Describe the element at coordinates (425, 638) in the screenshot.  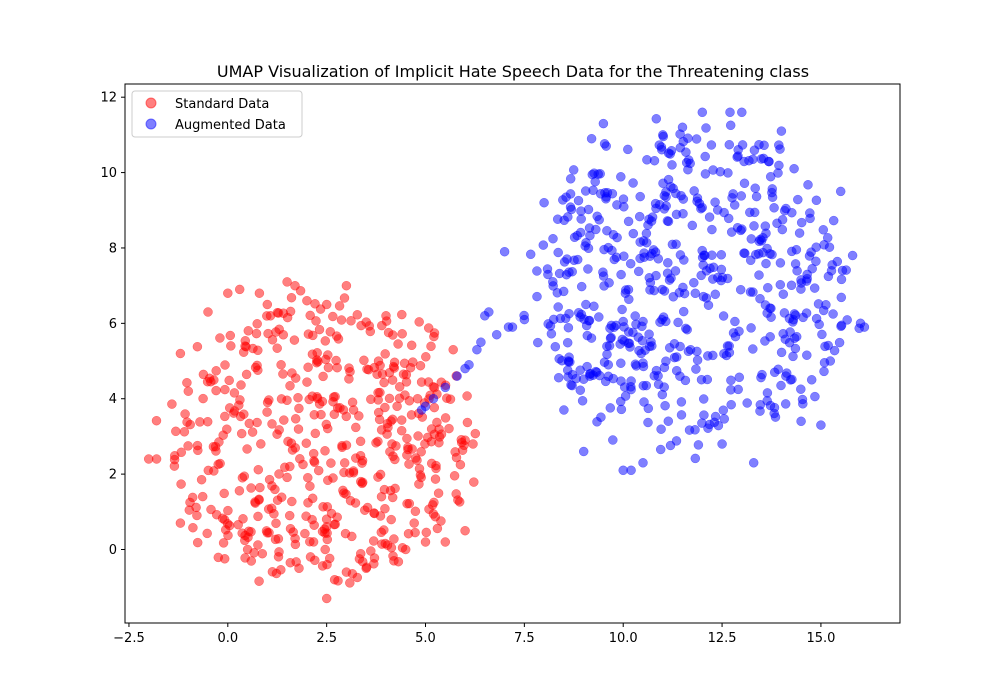
I see `x-tick-label: 5.0` at that location.